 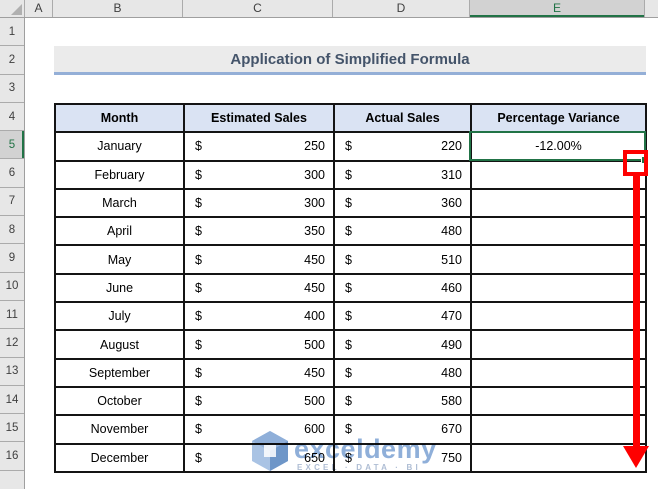 I want to click on table-header-estimated-sales: Estimated Sales, so click(x=259, y=118).